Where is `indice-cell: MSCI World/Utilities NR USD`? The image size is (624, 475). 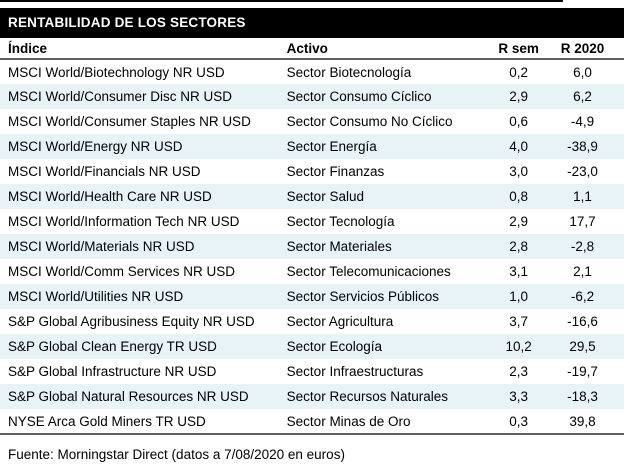 indice-cell: MSCI World/Utilities NR USD is located at coordinates (96, 296).